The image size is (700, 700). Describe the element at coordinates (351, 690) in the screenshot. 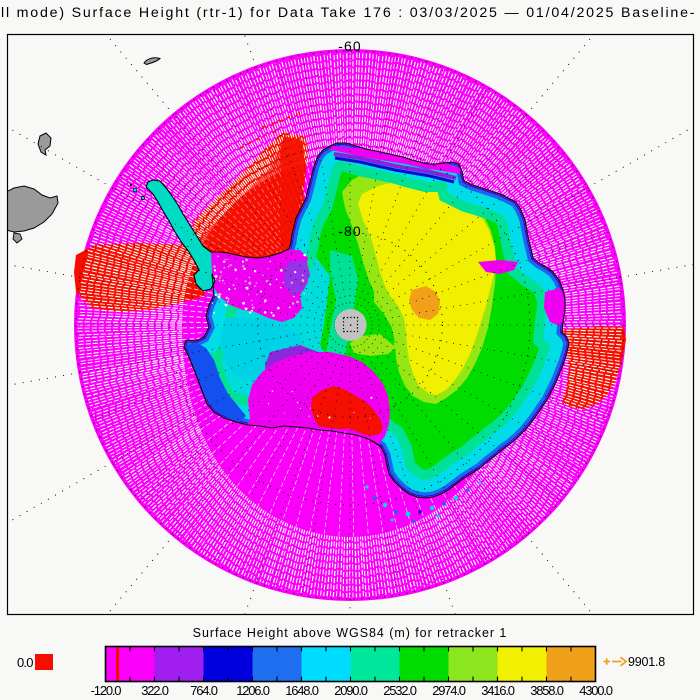

I see `svg-text: 2090.0` at that location.